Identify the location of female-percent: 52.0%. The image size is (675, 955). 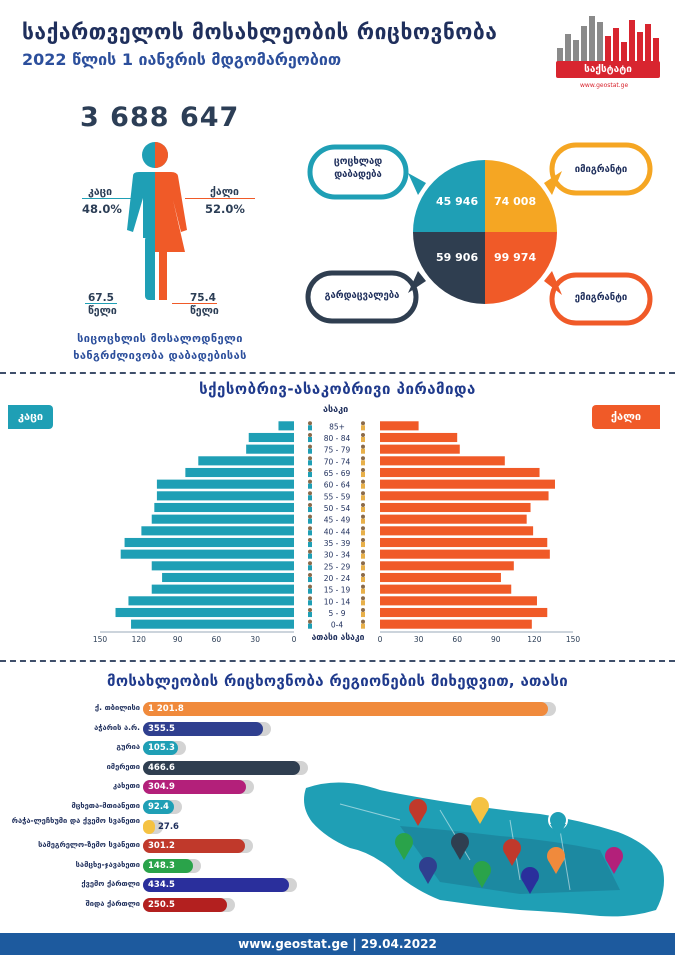
(225, 209).